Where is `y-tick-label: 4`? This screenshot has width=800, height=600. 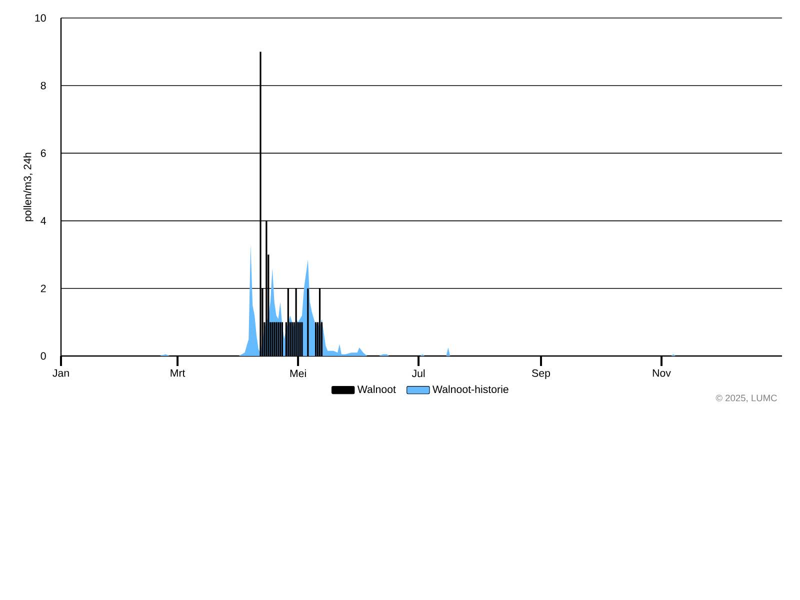 y-tick-label: 4 is located at coordinates (43, 220).